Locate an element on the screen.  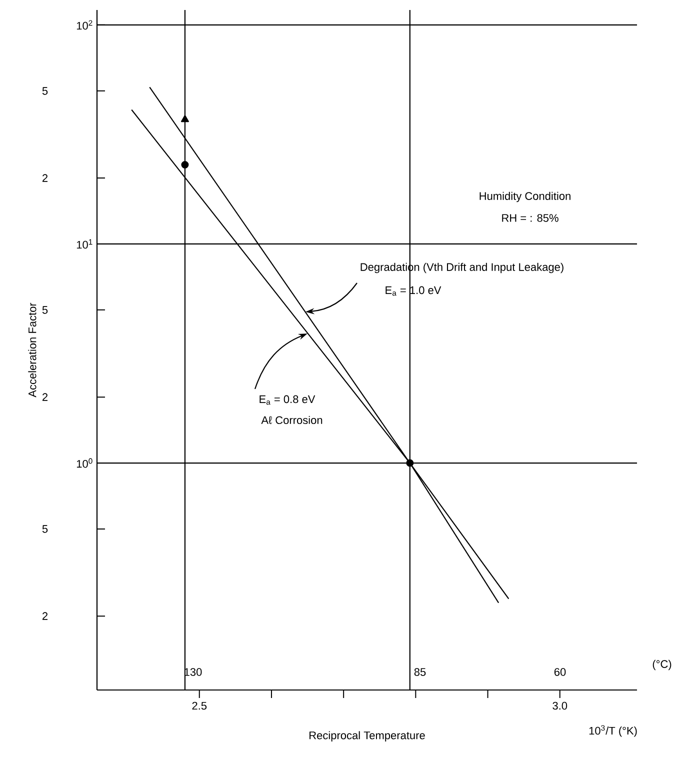
y-tick-label: 10$^{1}$ is located at coordinates (84, 244).